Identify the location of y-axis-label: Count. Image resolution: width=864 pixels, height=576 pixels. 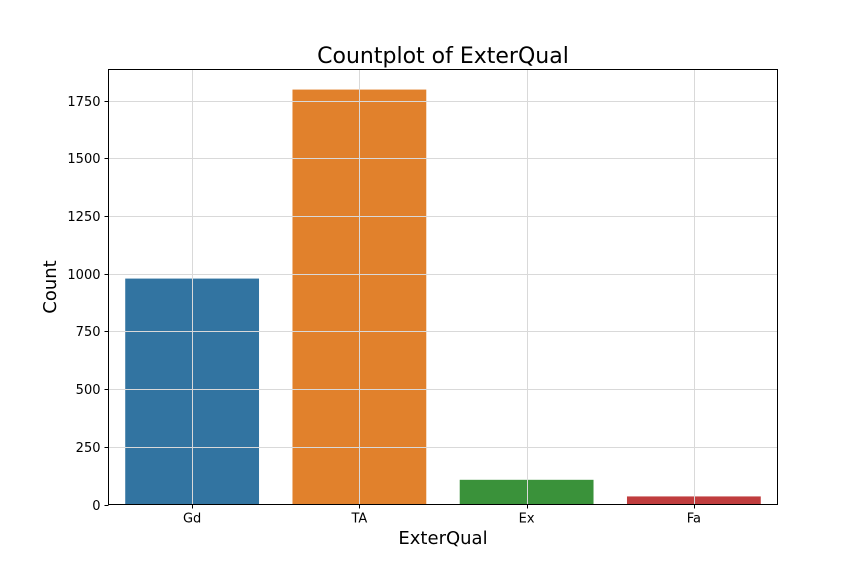
(50, 286).